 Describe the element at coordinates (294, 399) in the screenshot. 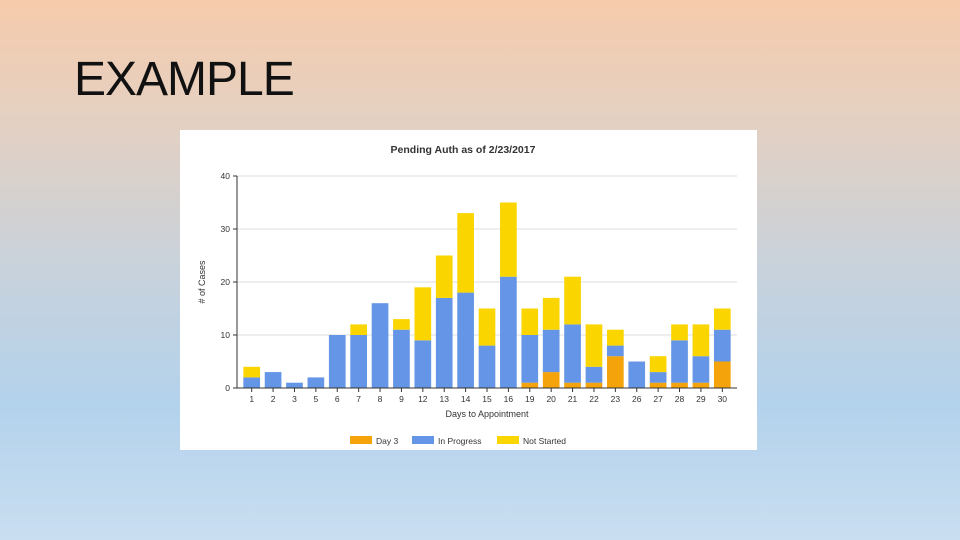

I see `x-tick-label: 3` at that location.